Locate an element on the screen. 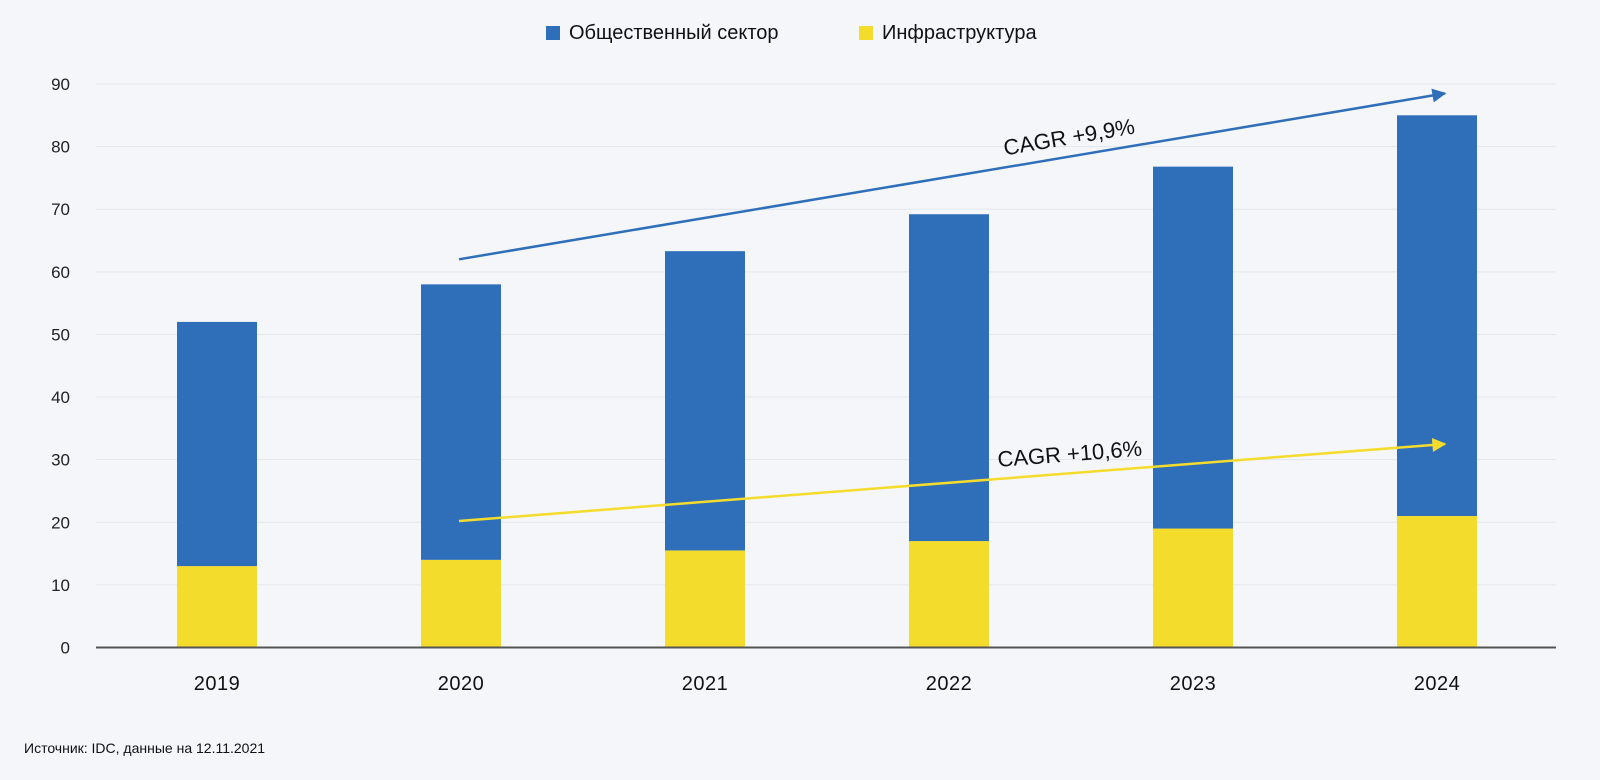  x-axis-ticks: 2019 2020 2021 2022 2023 2024 is located at coordinates (827, 684).